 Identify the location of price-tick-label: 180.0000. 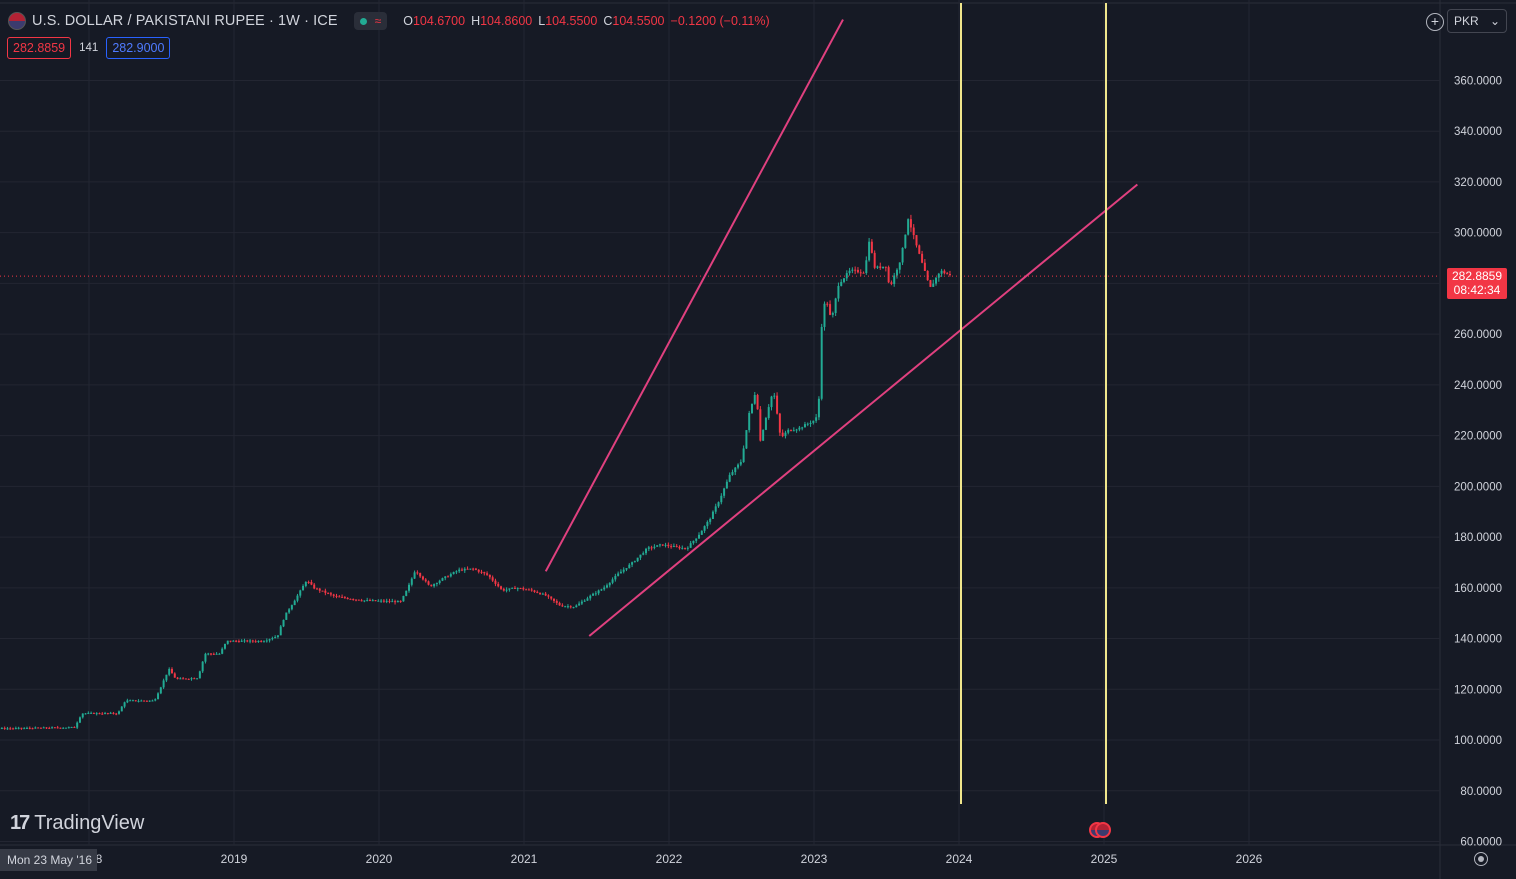
(1478, 538).